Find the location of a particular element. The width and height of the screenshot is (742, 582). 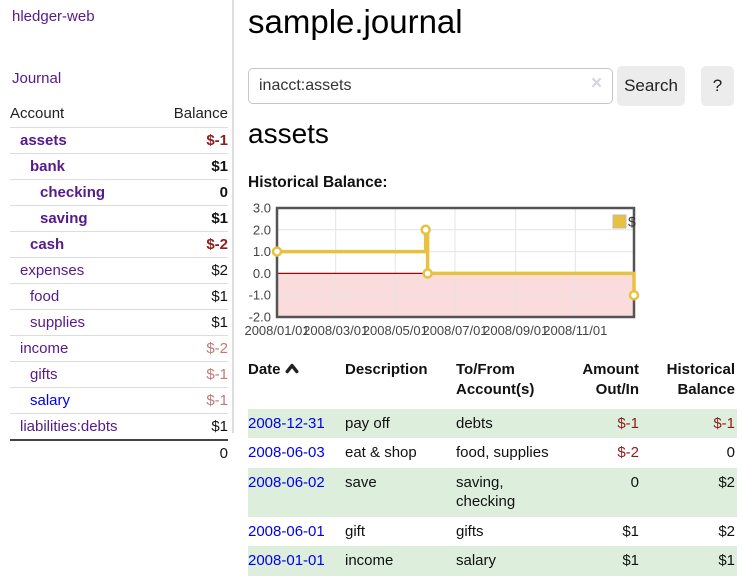

register-header-date-label: Date is located at coordinates (264, 369).